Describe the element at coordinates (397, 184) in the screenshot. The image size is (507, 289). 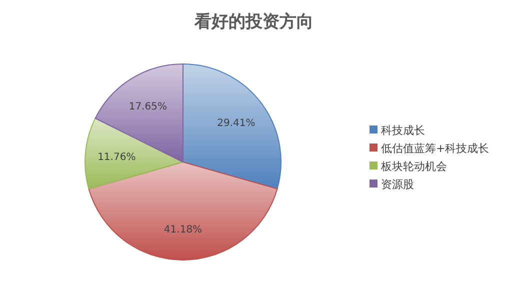
I see `legend-label: 资源股` at that location.